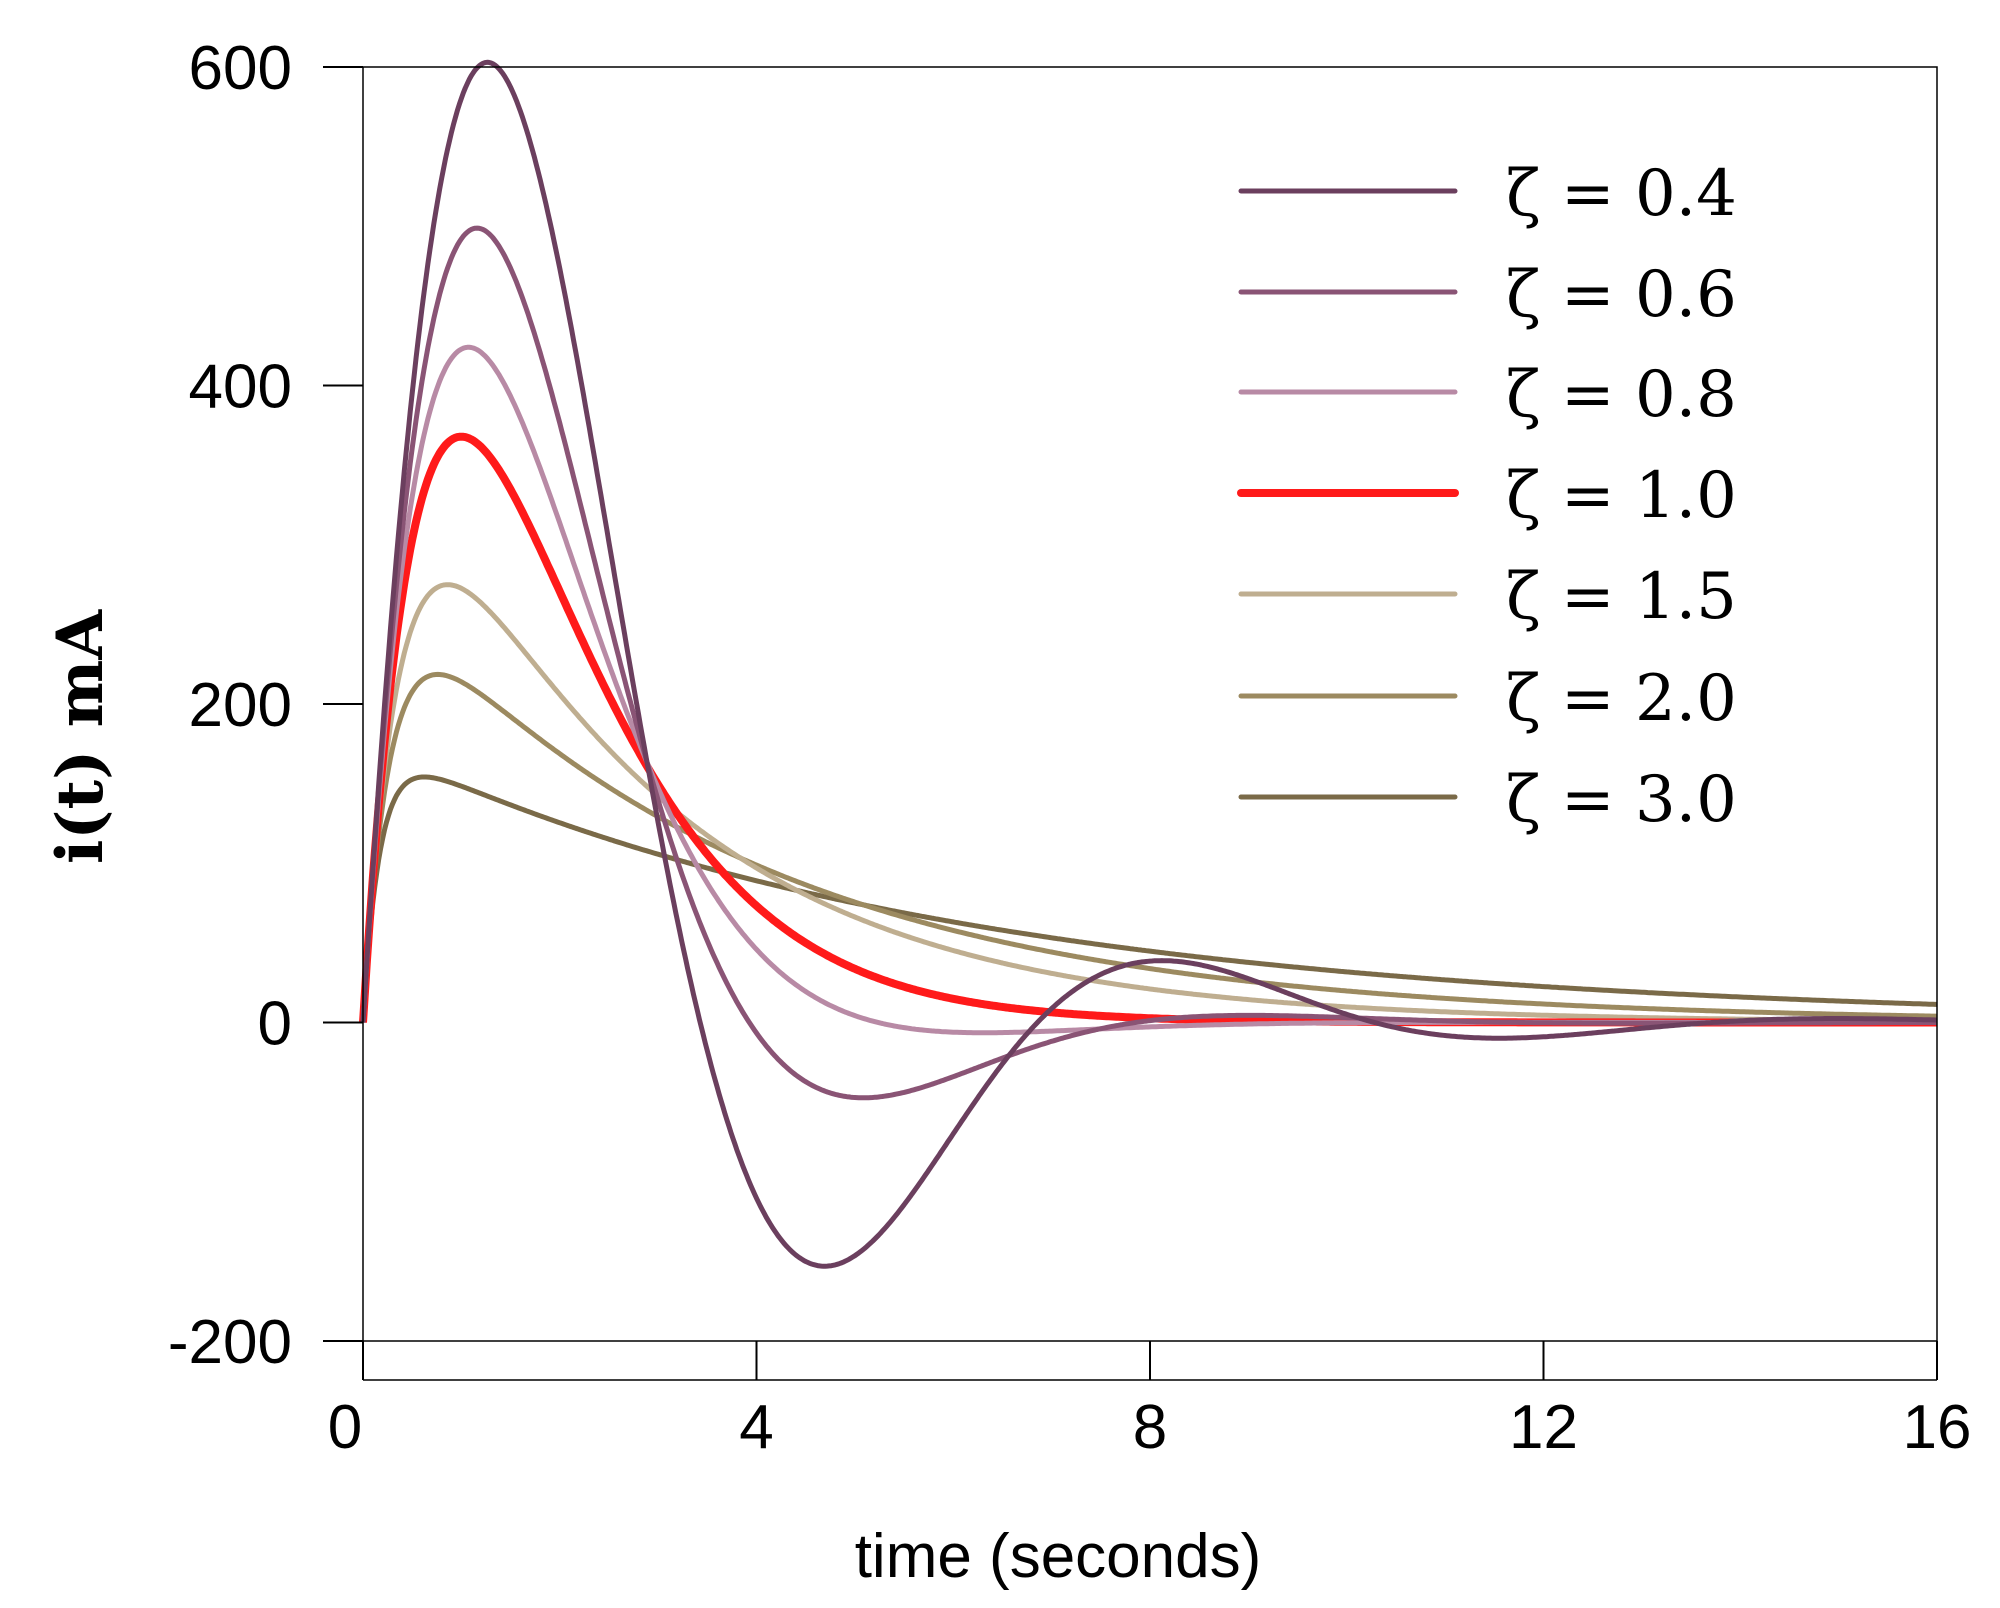  I want to click on y-axis-label: i(t) mA, so click(80, 736).